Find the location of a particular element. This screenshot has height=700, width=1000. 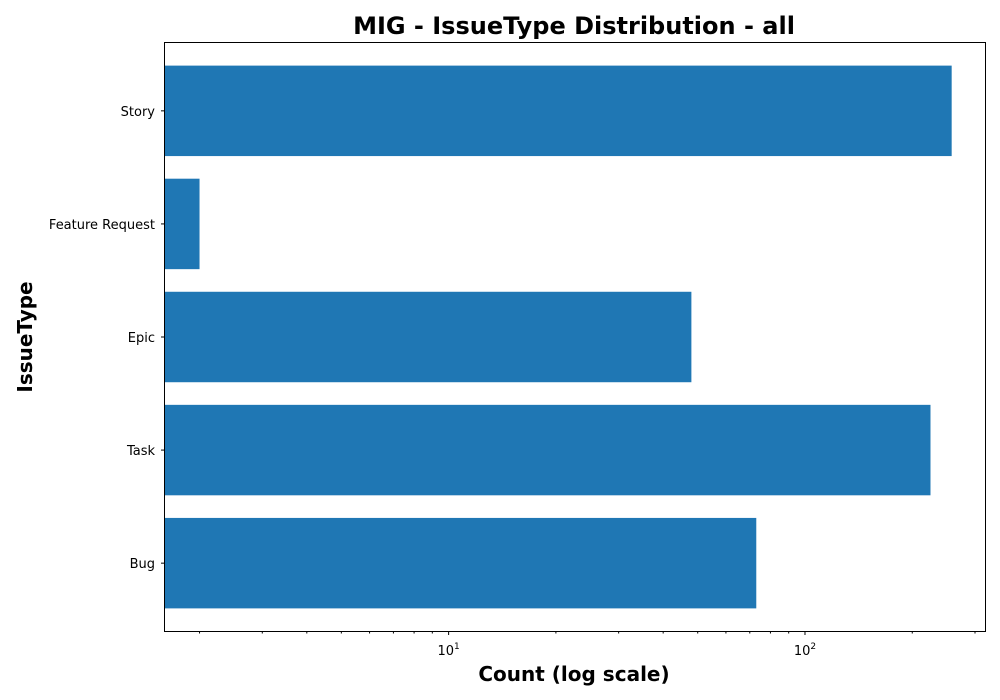

bar-feature-request is located at coordinates (182, 224).